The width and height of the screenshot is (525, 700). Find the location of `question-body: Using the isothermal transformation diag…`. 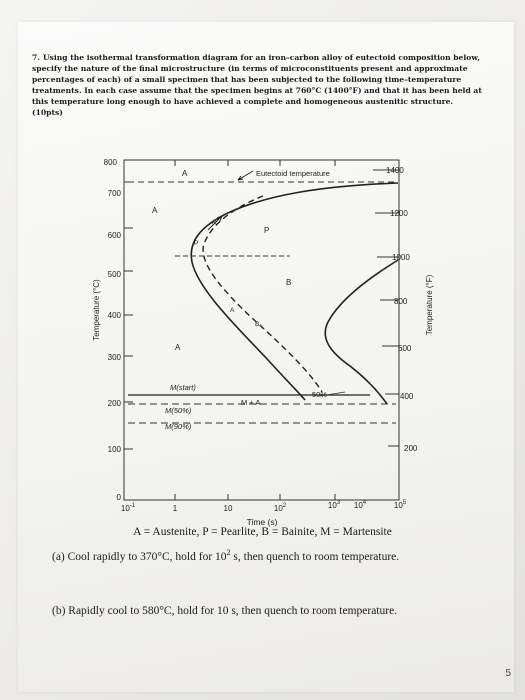

question-body: Using the isothermal transformation diag… is located at coordinates (257, 85).